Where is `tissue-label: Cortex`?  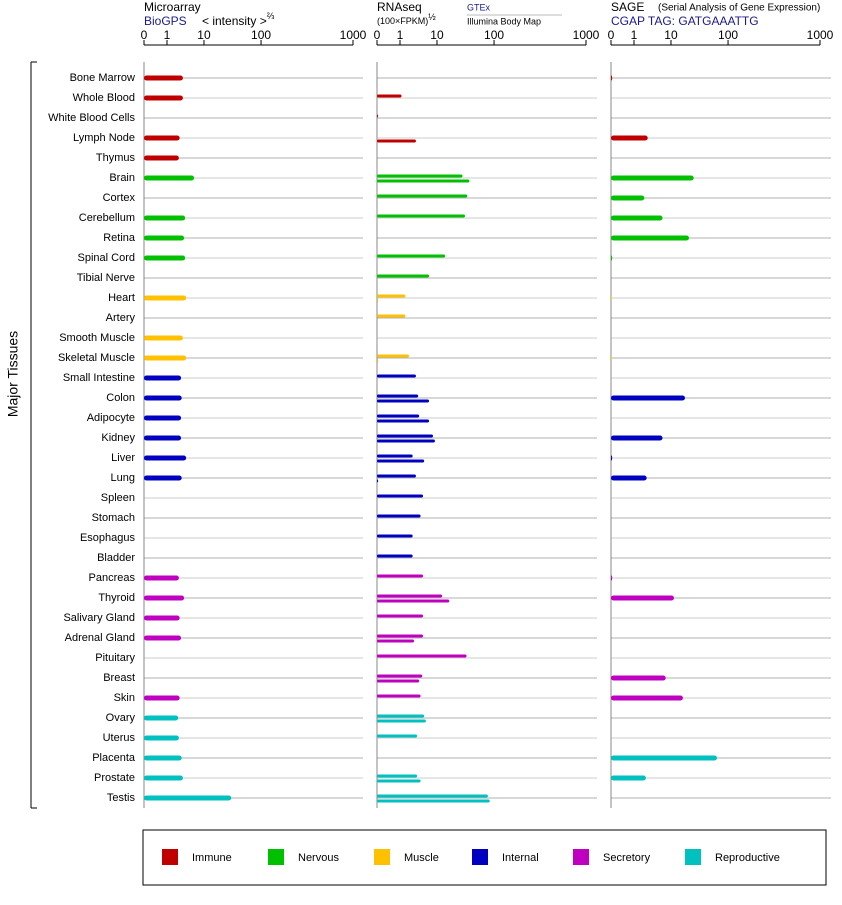
tissue-label: Cortex is located at coordinates (119, 198).